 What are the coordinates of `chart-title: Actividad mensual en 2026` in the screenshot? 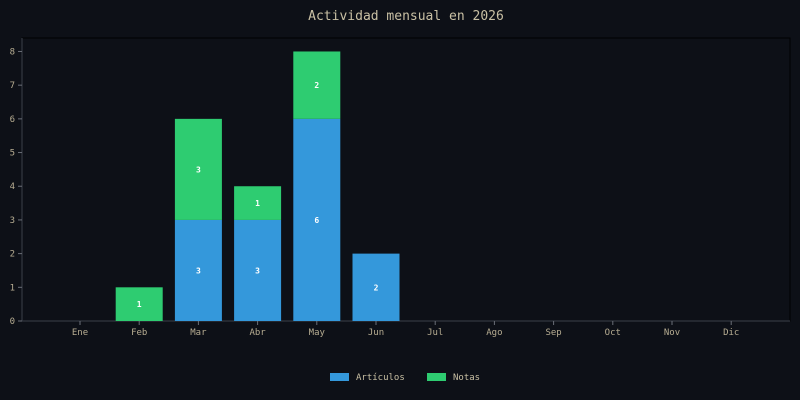 It's located at (406, 16).